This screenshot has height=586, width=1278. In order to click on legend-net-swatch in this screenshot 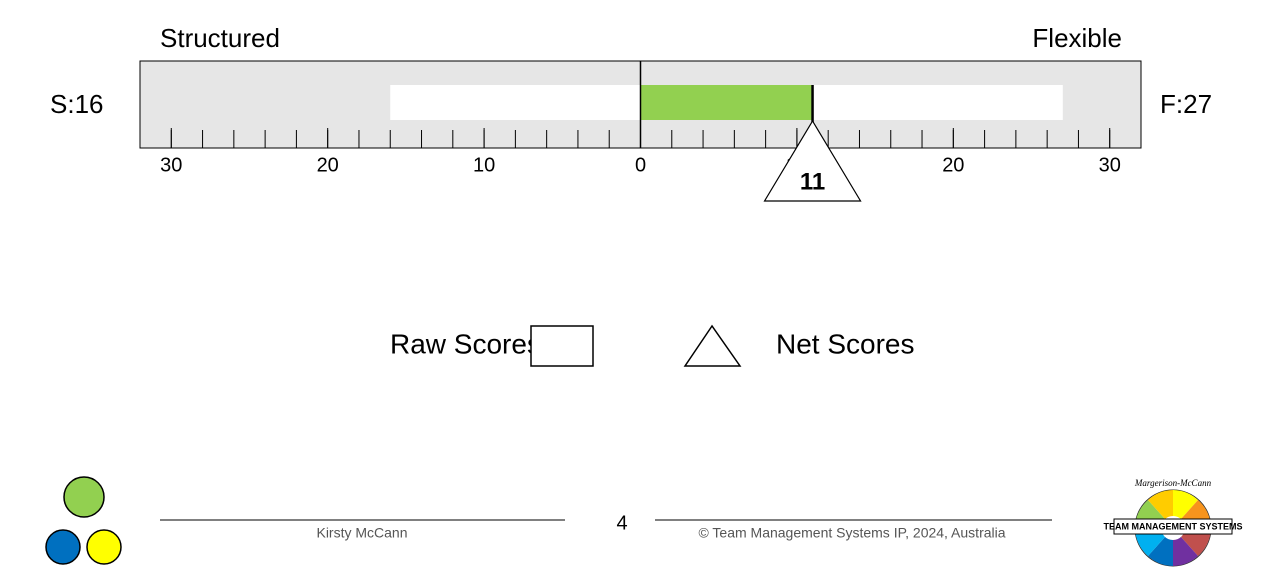, I will do `click(712, 345)`.